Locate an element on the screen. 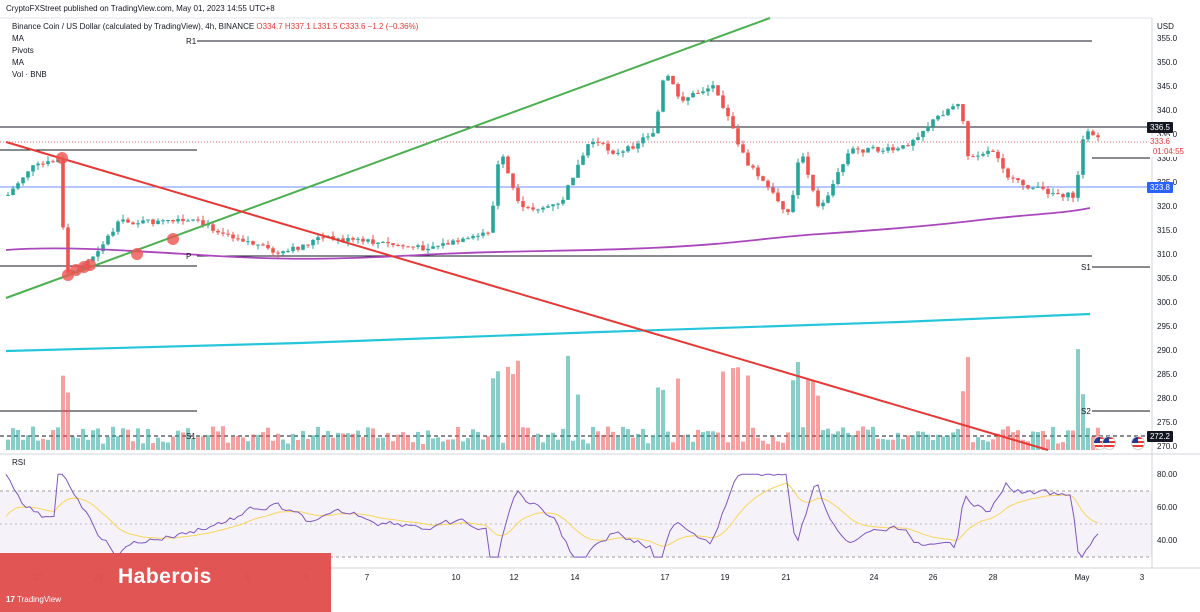 This screenshot has height=612, width=1200. rsi-ma-line is located at coordinates (552, 514).